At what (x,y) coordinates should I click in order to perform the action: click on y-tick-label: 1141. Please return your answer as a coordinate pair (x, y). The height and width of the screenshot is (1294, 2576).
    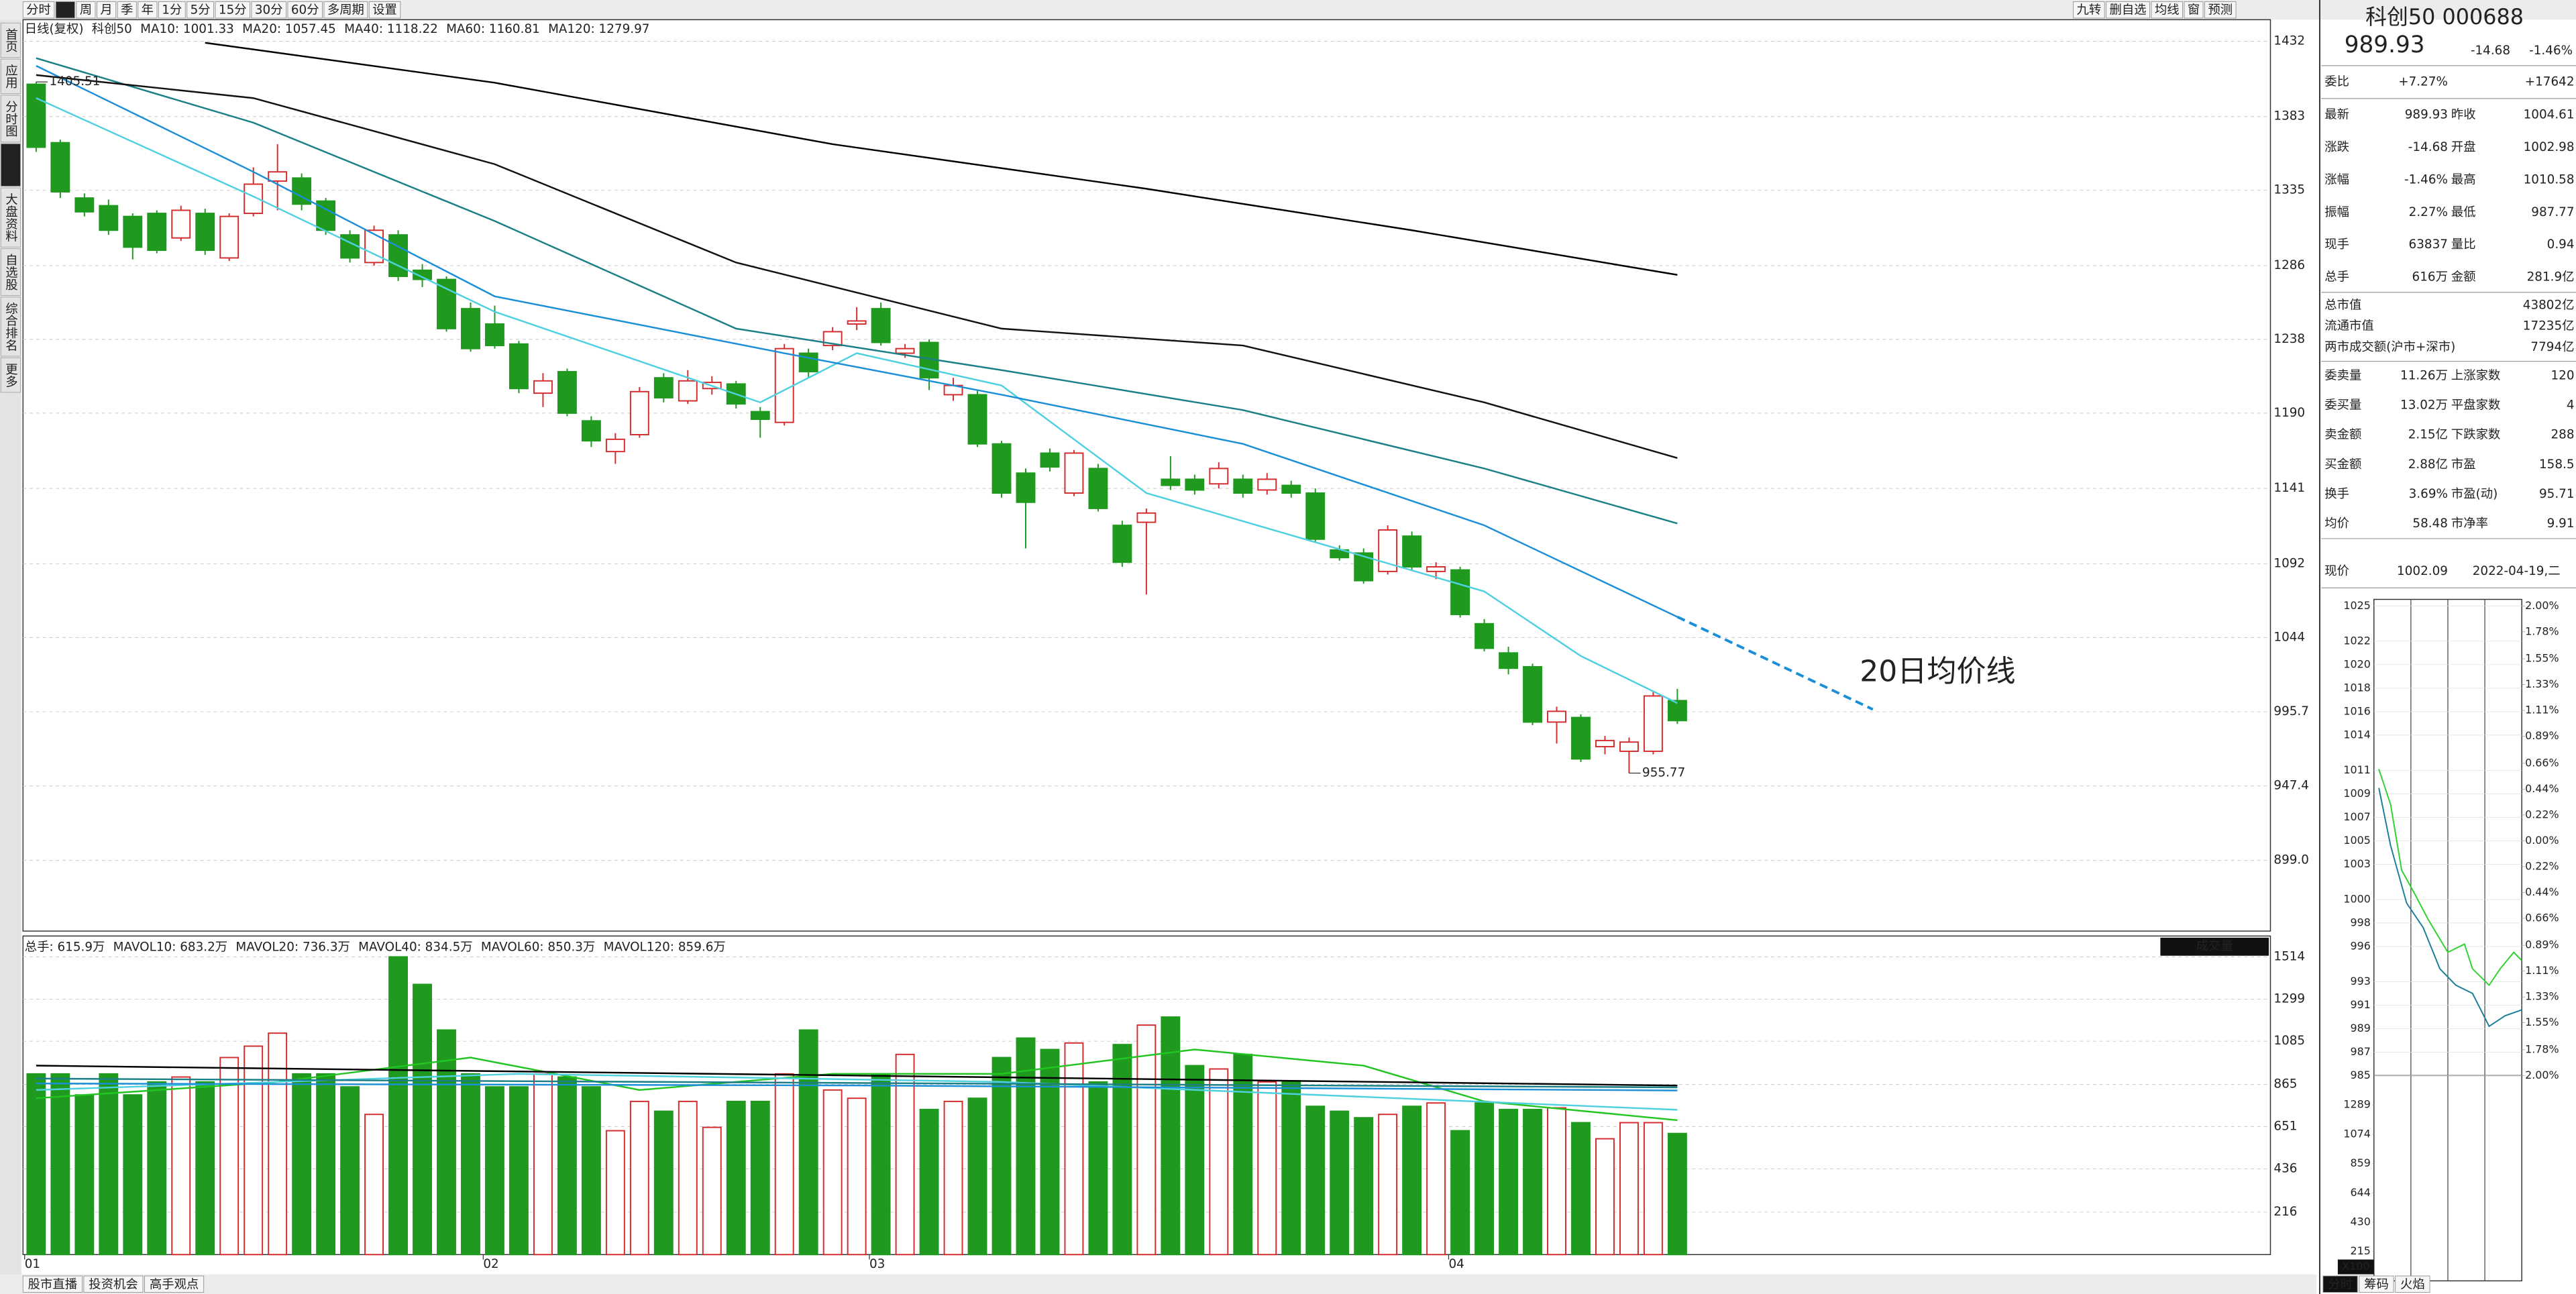
    Looking at the image, I should click on (2289, 488).